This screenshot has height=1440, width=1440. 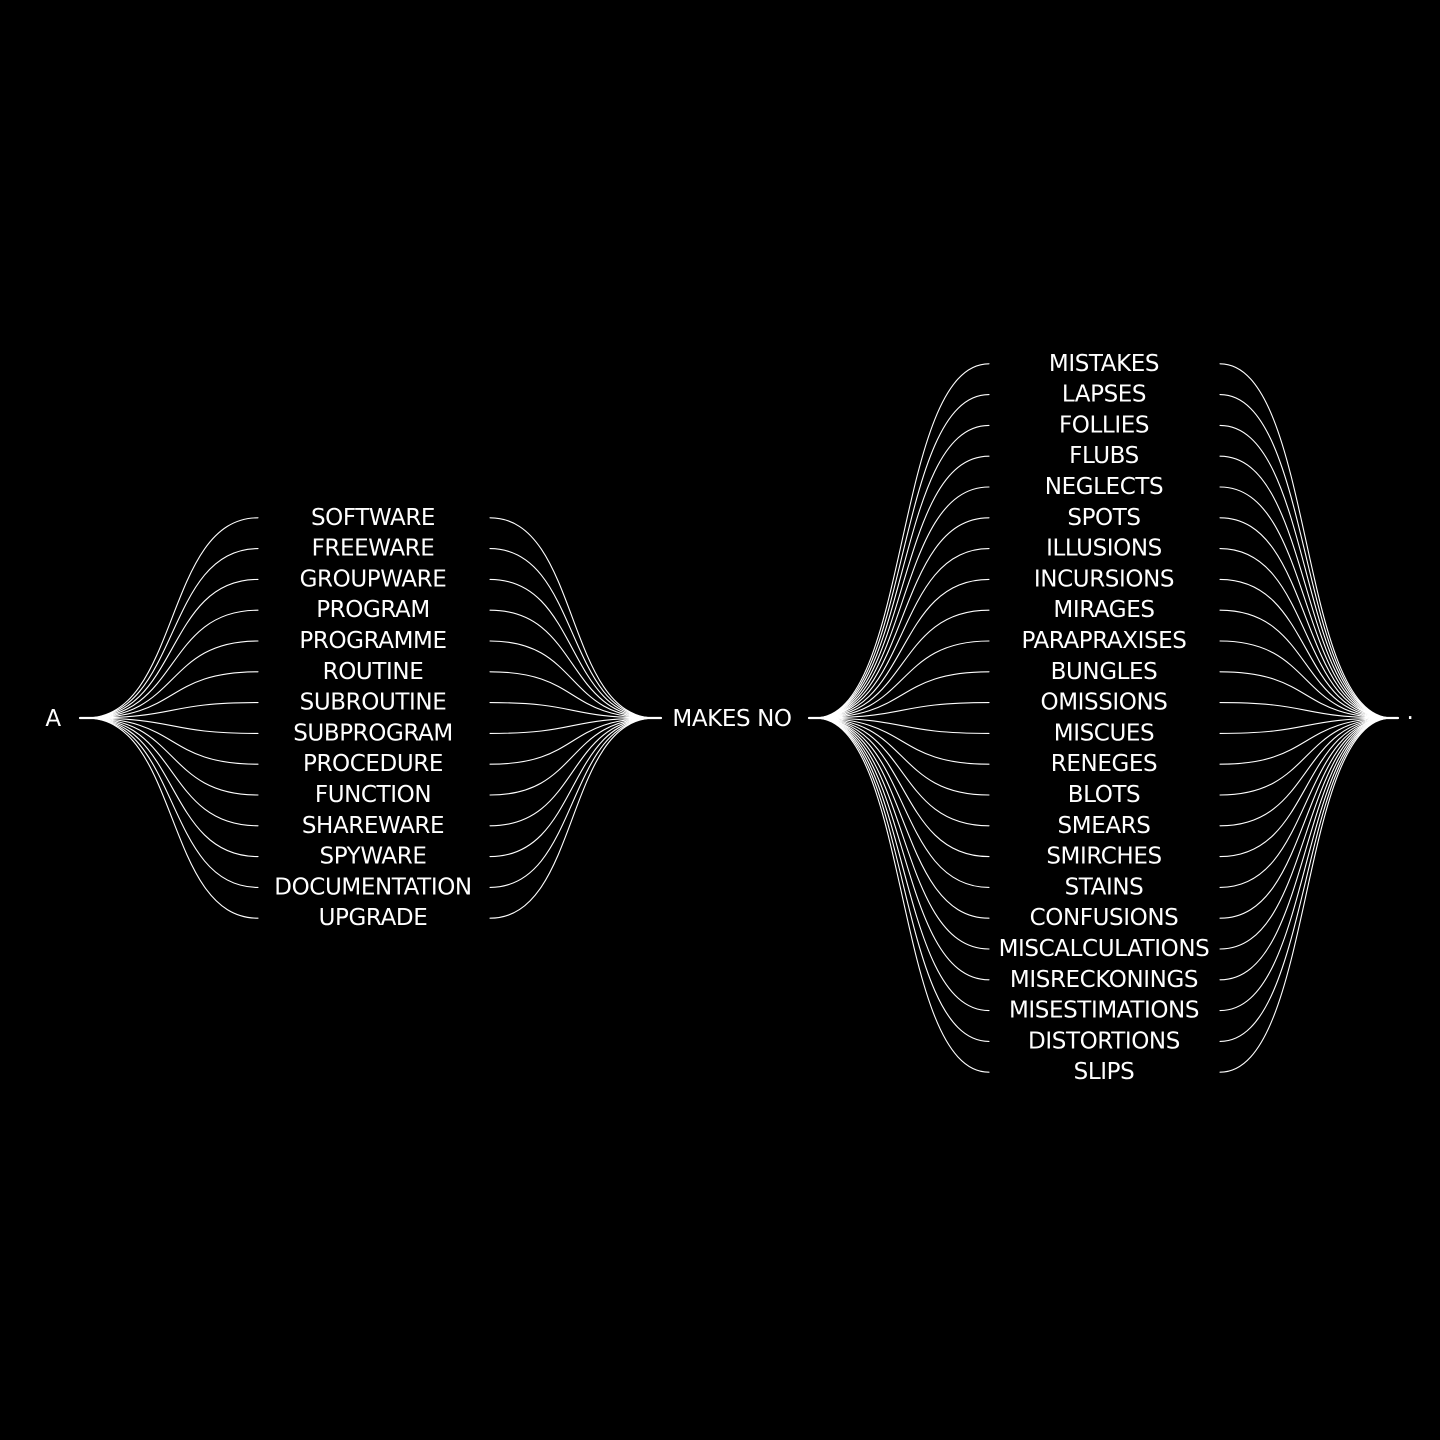 I want to click on right-word: SMIRCHES, so click(x=1103, y=857).